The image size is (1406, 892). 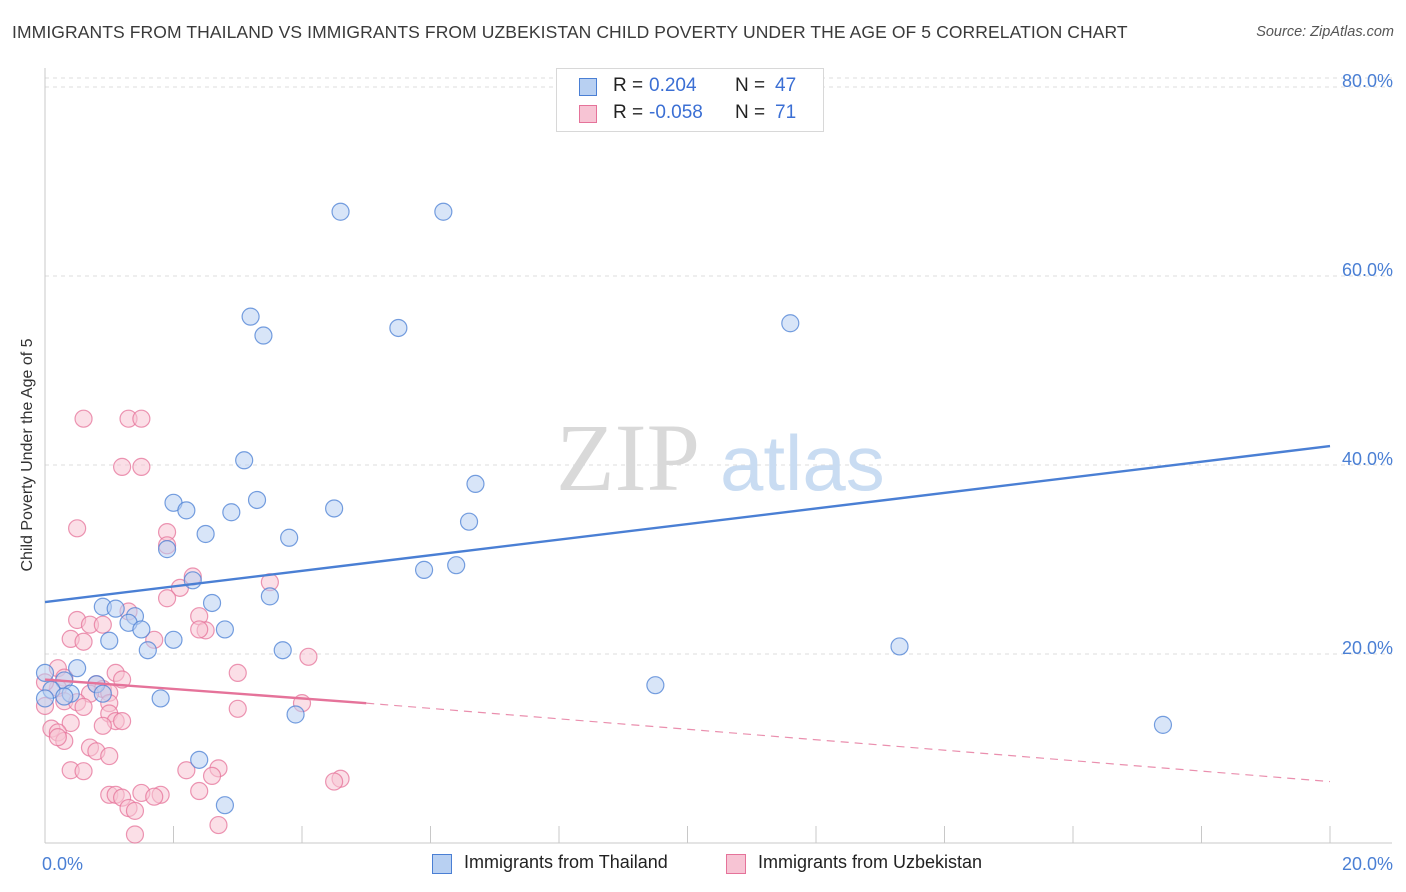 I want to click on x-tick-label: 0.0%, so click(x=62, y=864).